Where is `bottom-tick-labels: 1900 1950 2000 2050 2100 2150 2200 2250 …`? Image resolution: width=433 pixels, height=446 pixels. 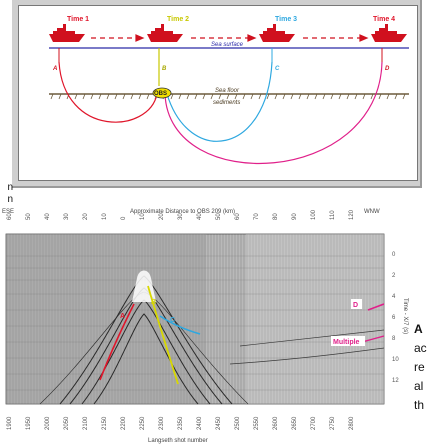
bottom-tick-labels: 1900 1950 2000 2050 2100 2150 2200 2250 … is located at coordinates (181, 423).